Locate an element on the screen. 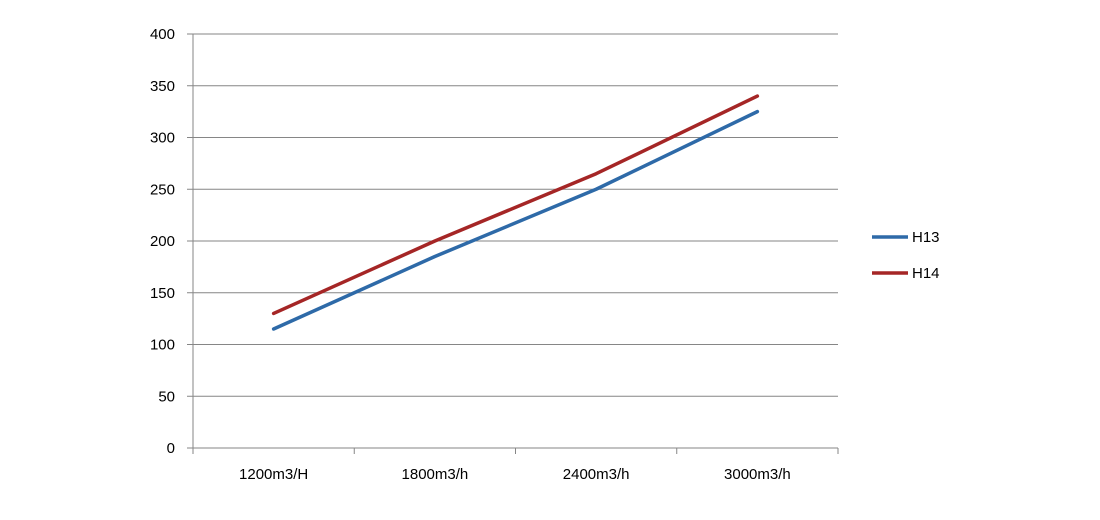  y-tick-label: 200 is located at coordinates (162, 241).